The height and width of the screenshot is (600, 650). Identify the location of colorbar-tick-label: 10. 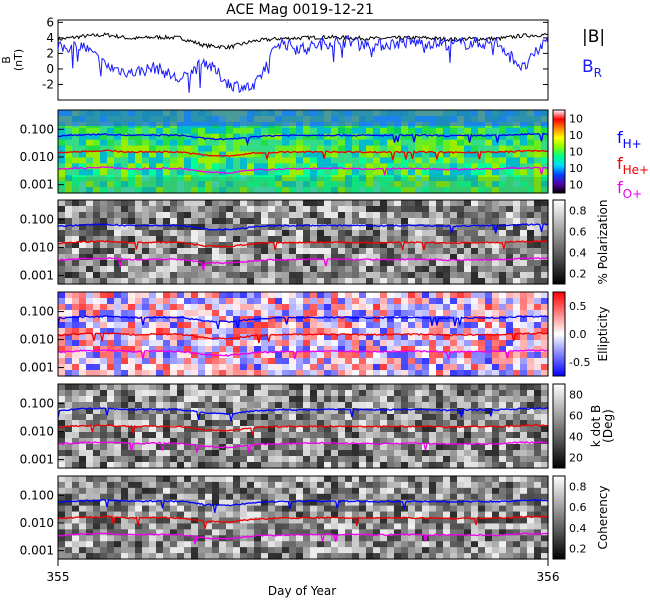
(576, 185).